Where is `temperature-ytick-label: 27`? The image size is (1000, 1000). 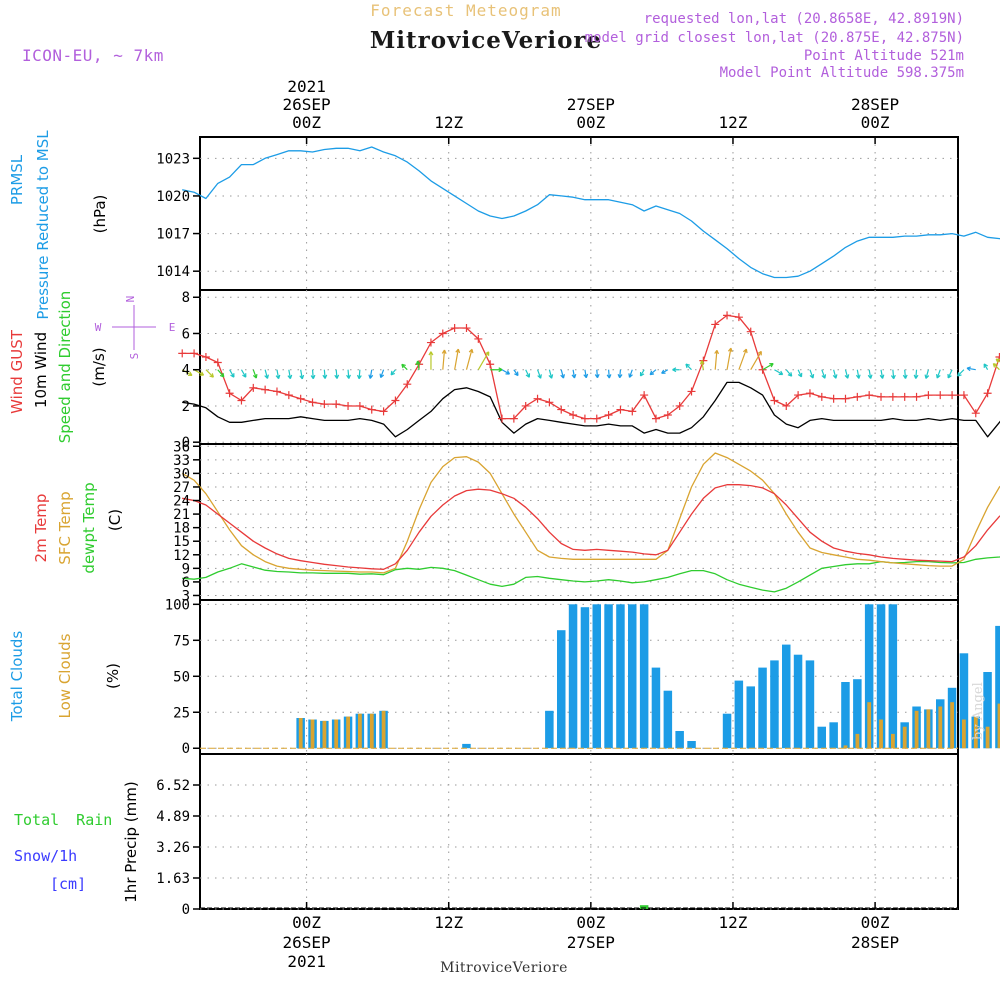 temperature-ytick-label: 27 is located at coordinates (181, 488).